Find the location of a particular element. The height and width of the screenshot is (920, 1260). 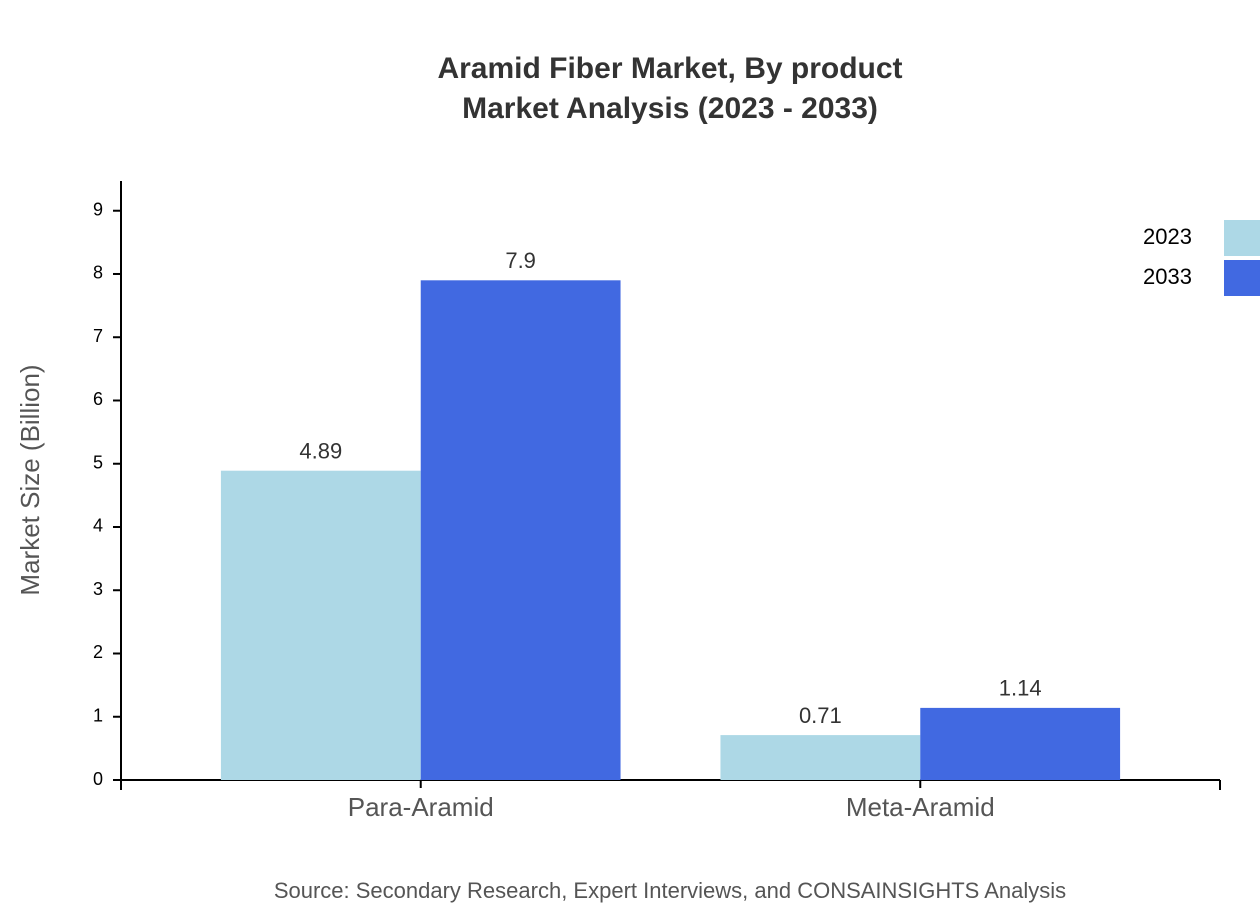

x-tick-label: Para-Aramid is located at coordinates (421, 807).